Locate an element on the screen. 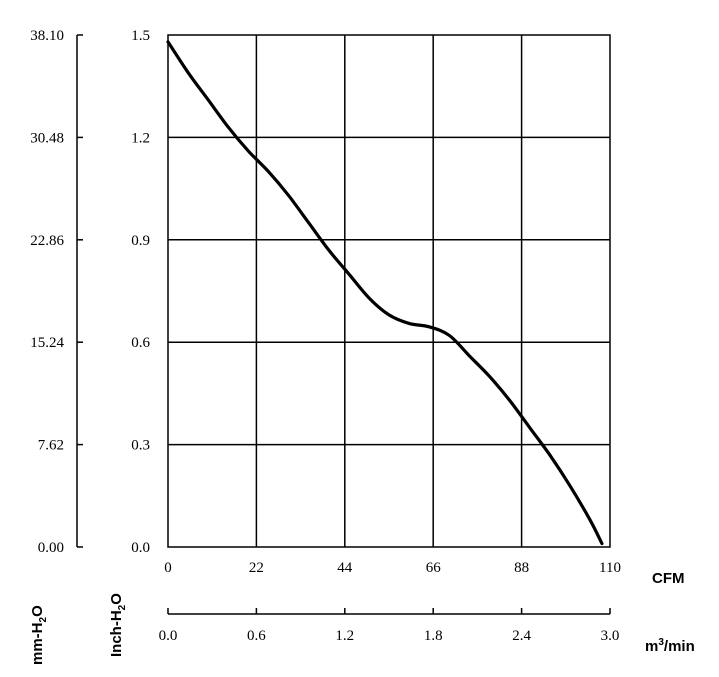 Image resolution: width=719 pixels, height=677 pixels. x-primary-tick-label: 22 is located at coordinates (256, 568).